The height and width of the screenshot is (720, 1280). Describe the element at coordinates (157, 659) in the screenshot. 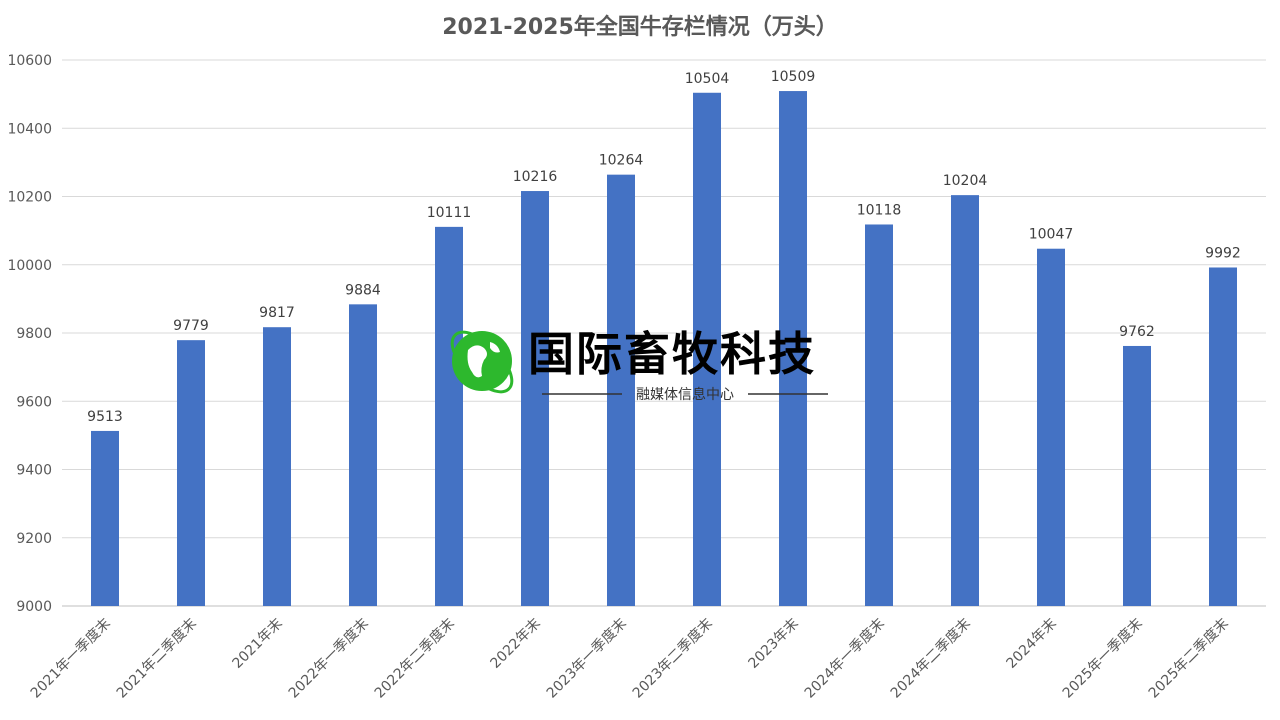

I see `x-tick-label: 2021年二季度末` at that location.